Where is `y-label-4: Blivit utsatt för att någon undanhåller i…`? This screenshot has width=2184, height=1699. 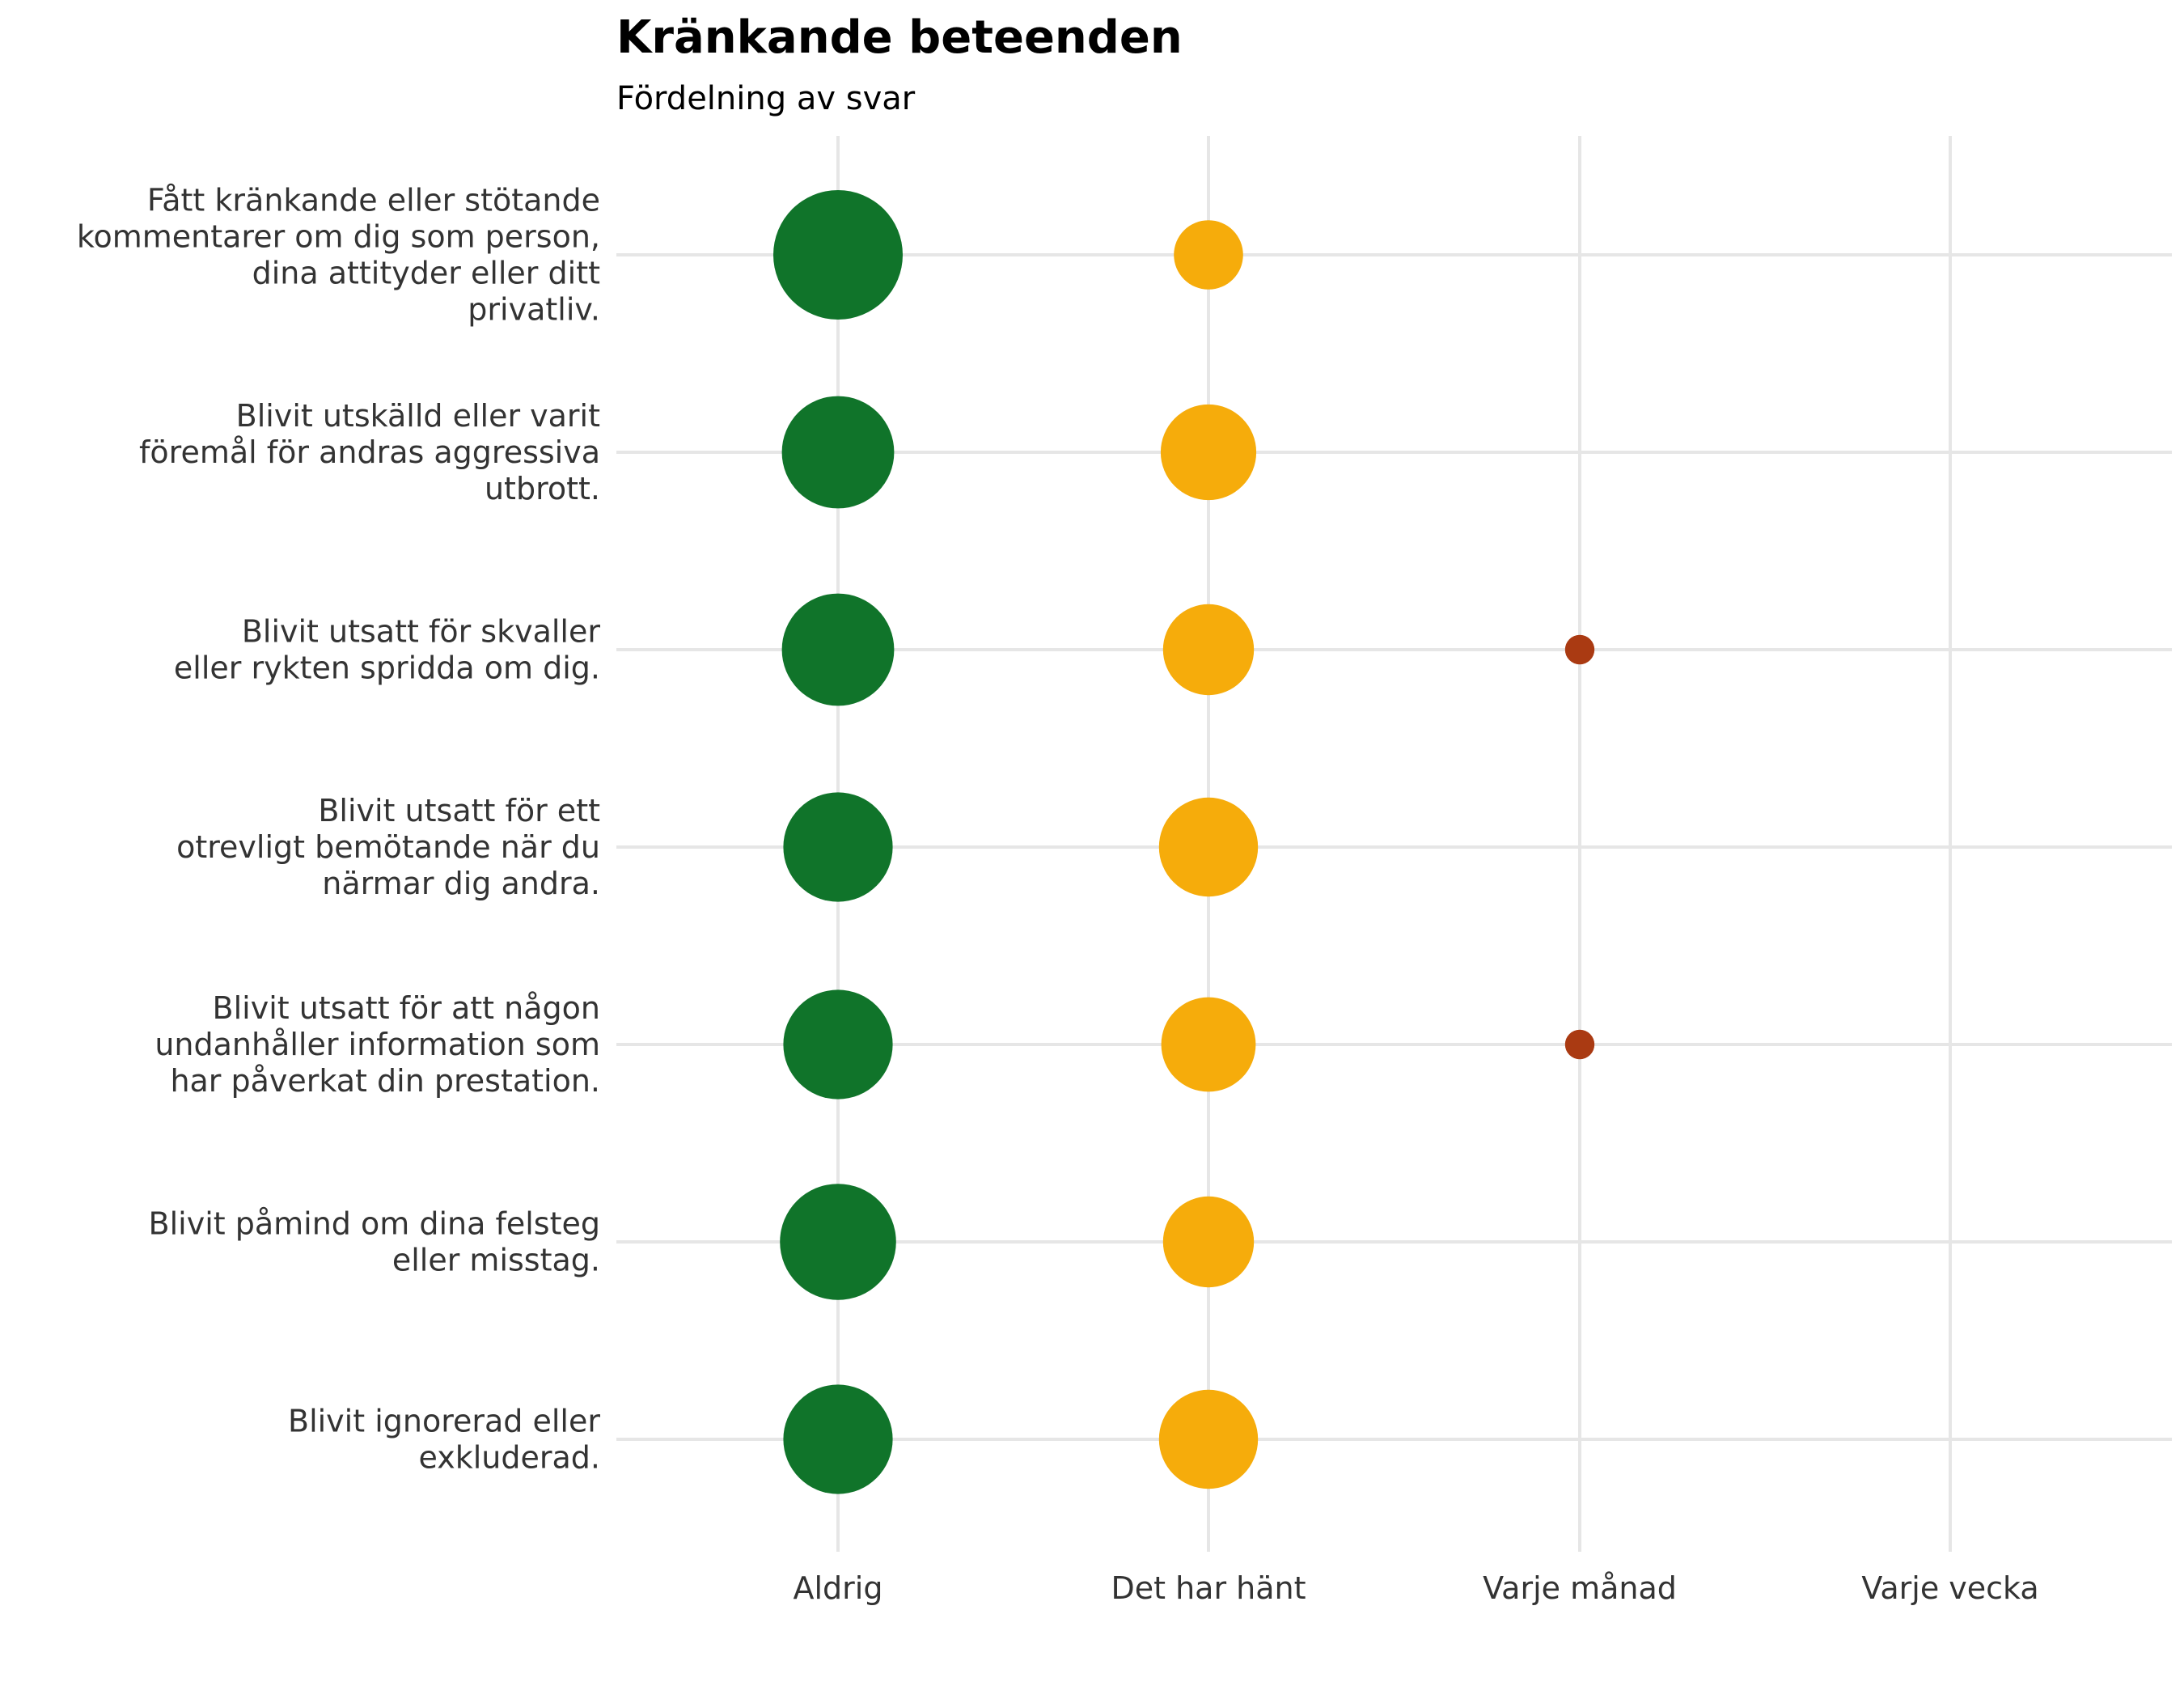
y-label-4: Blivit utsatt för att någon undanhåller i… is located at coordinates (377, 1044).